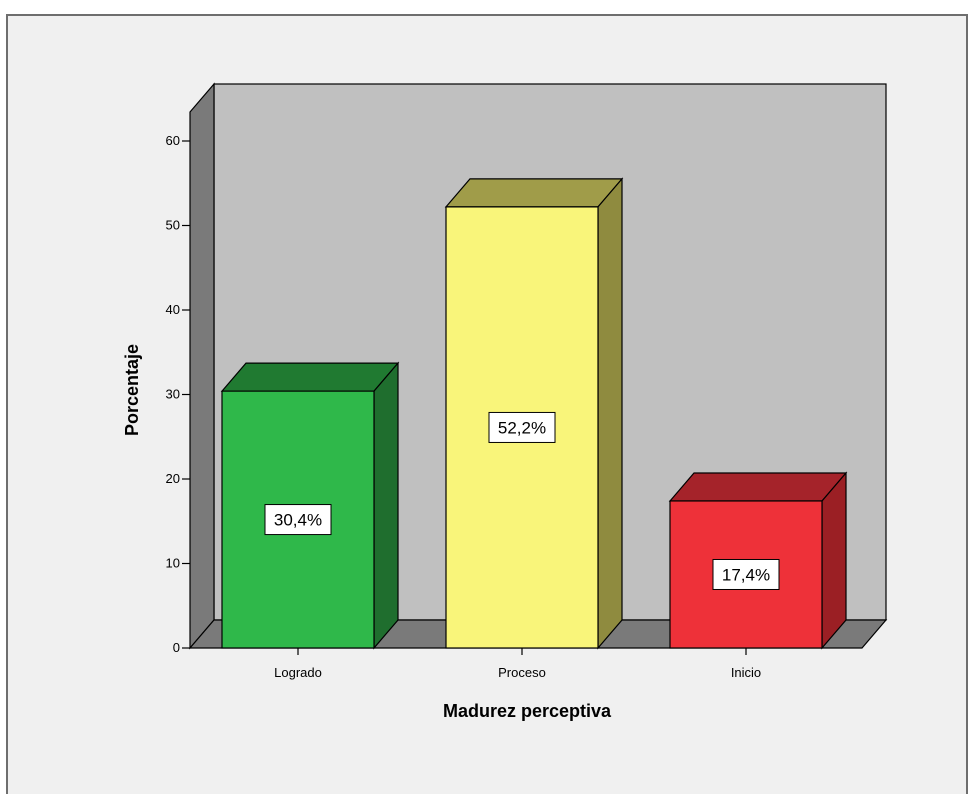 This screenshot has width=975, height=794. What do you see at coordinates (298, 672) in the screenshot?
I see `x-tick-label: Logrado` at bounding box center [298, 672].